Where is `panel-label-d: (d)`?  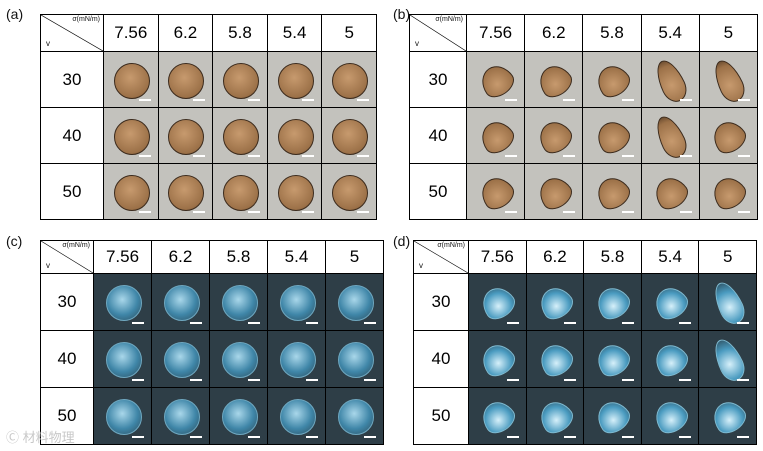
panel-label-d: (d) is located at coordinates (402, 241).